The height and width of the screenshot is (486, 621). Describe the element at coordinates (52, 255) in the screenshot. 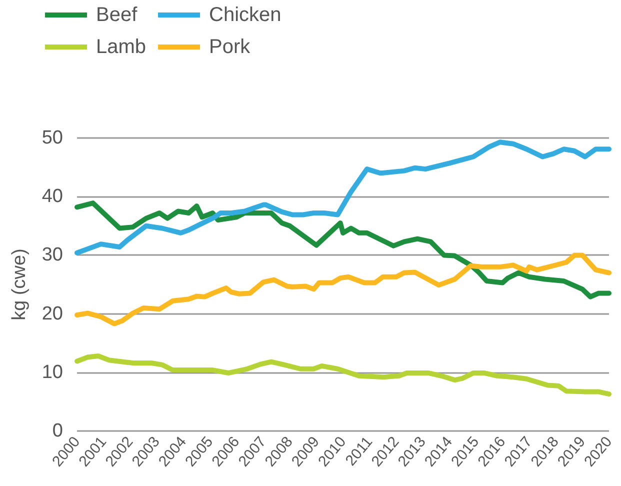

I see `y-tick-label: 30` at that location.